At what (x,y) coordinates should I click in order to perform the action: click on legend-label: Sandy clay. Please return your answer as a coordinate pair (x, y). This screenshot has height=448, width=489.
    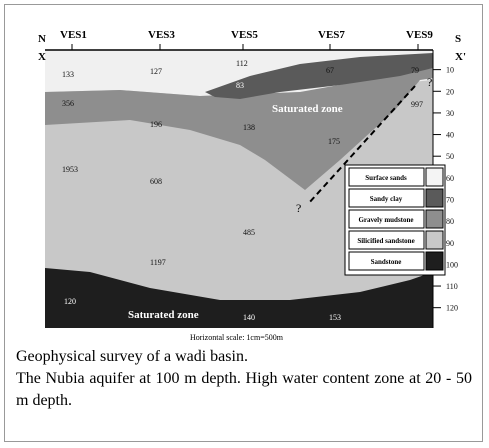
    Looking at the image, I should click on (386, 199).